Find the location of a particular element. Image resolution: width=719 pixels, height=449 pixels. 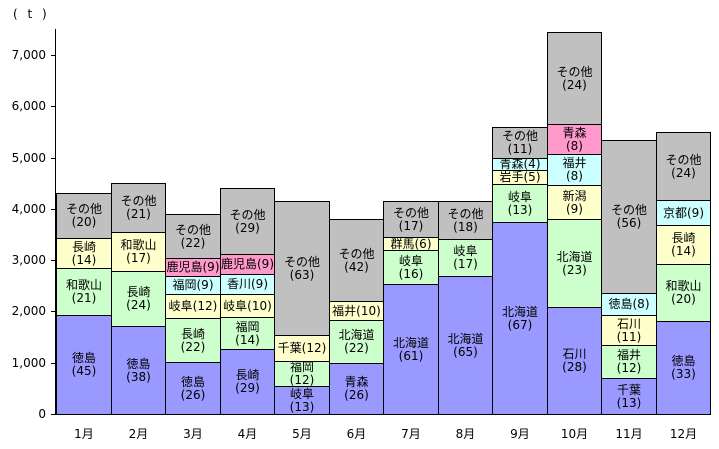

bar-segment: 福井 (12) is located at coordinates (629, 362).